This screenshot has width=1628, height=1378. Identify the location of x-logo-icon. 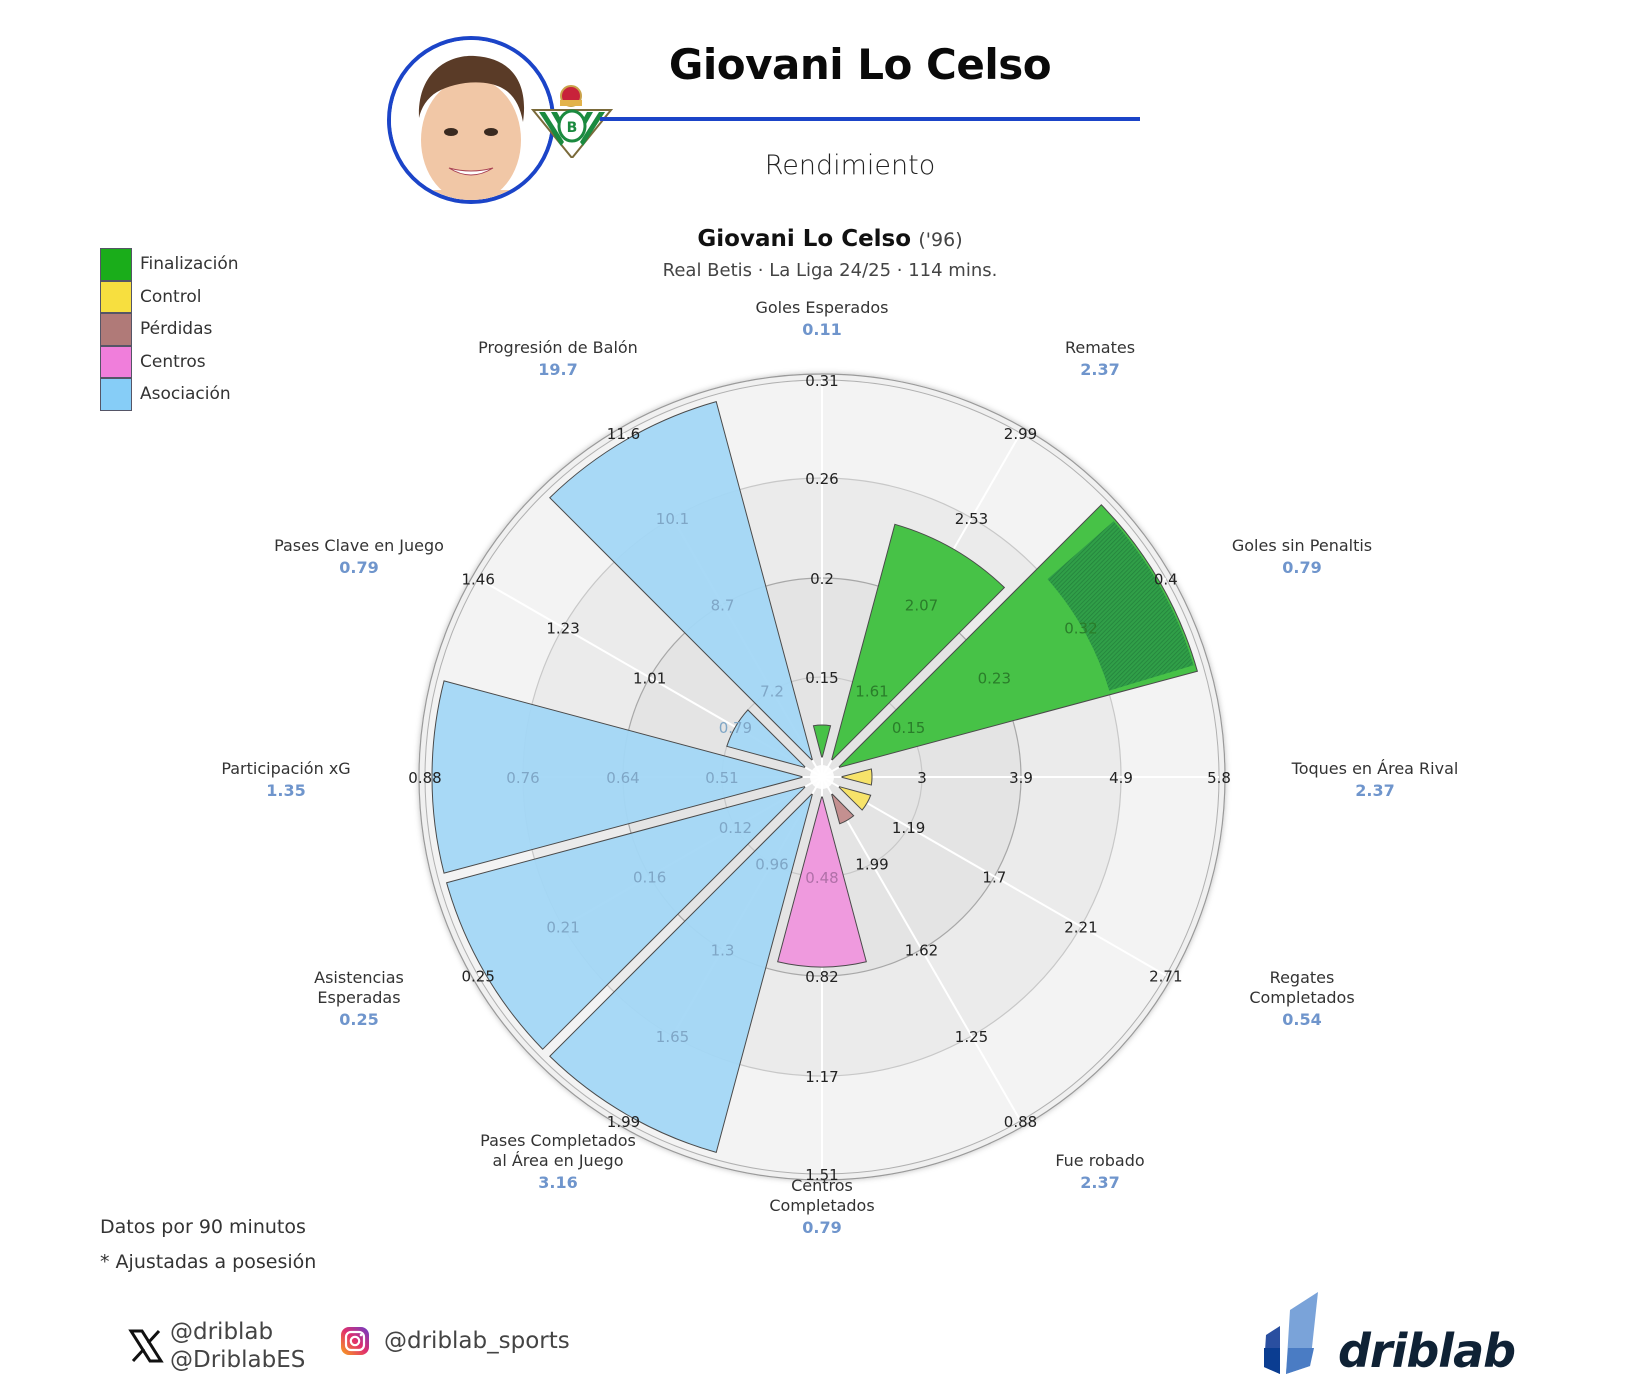
(146, 1346).